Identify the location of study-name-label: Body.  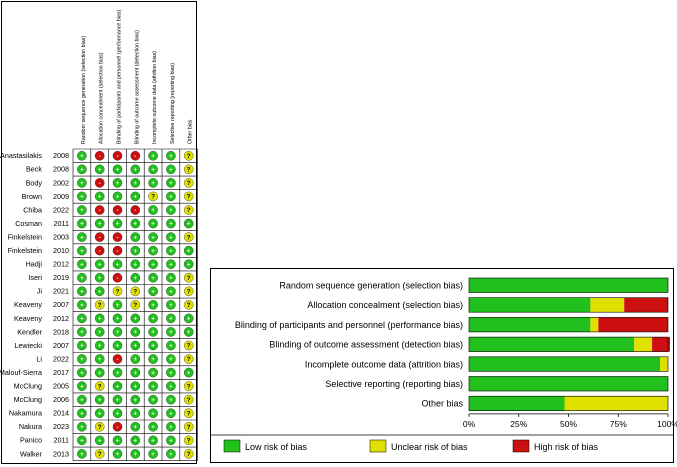
(34, 182).